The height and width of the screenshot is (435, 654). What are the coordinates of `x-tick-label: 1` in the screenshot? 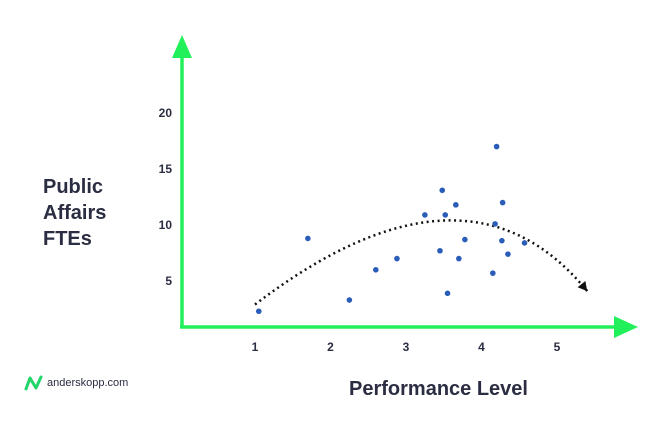 It's located at (255, 347).